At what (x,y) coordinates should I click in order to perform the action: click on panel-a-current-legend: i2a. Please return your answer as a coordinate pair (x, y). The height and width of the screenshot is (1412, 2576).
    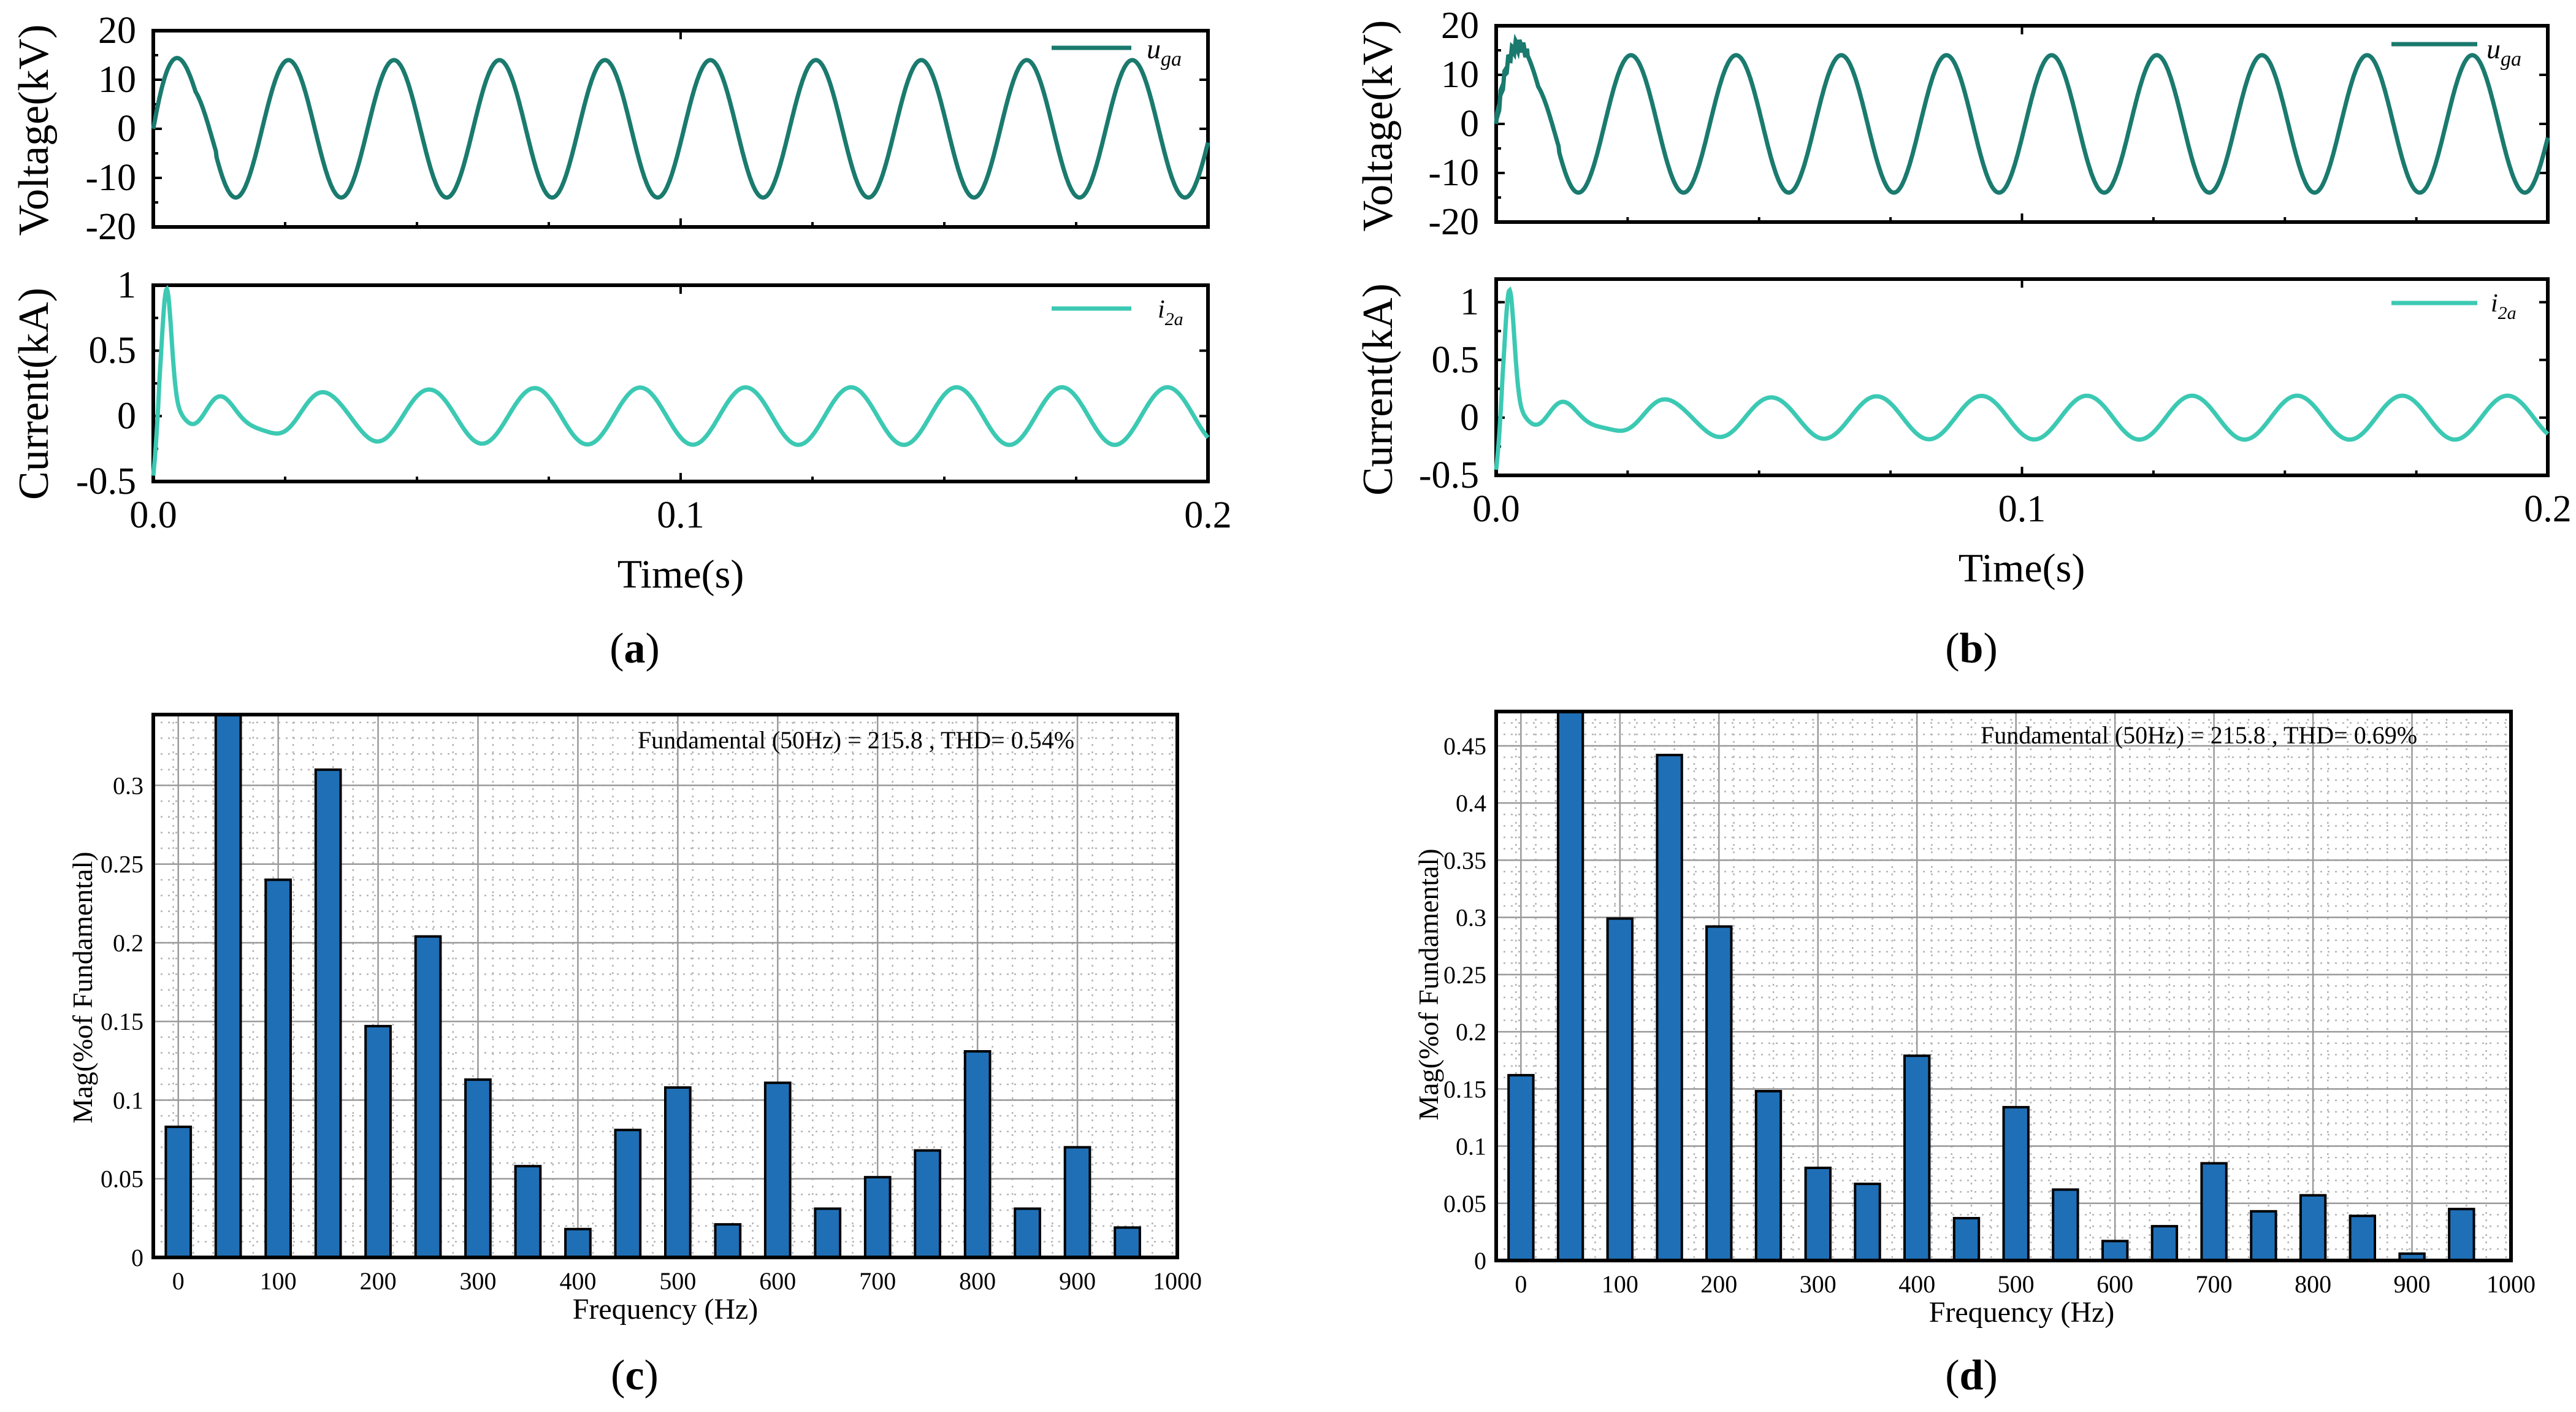
    Looking at the image, I should click on (1170, 312).